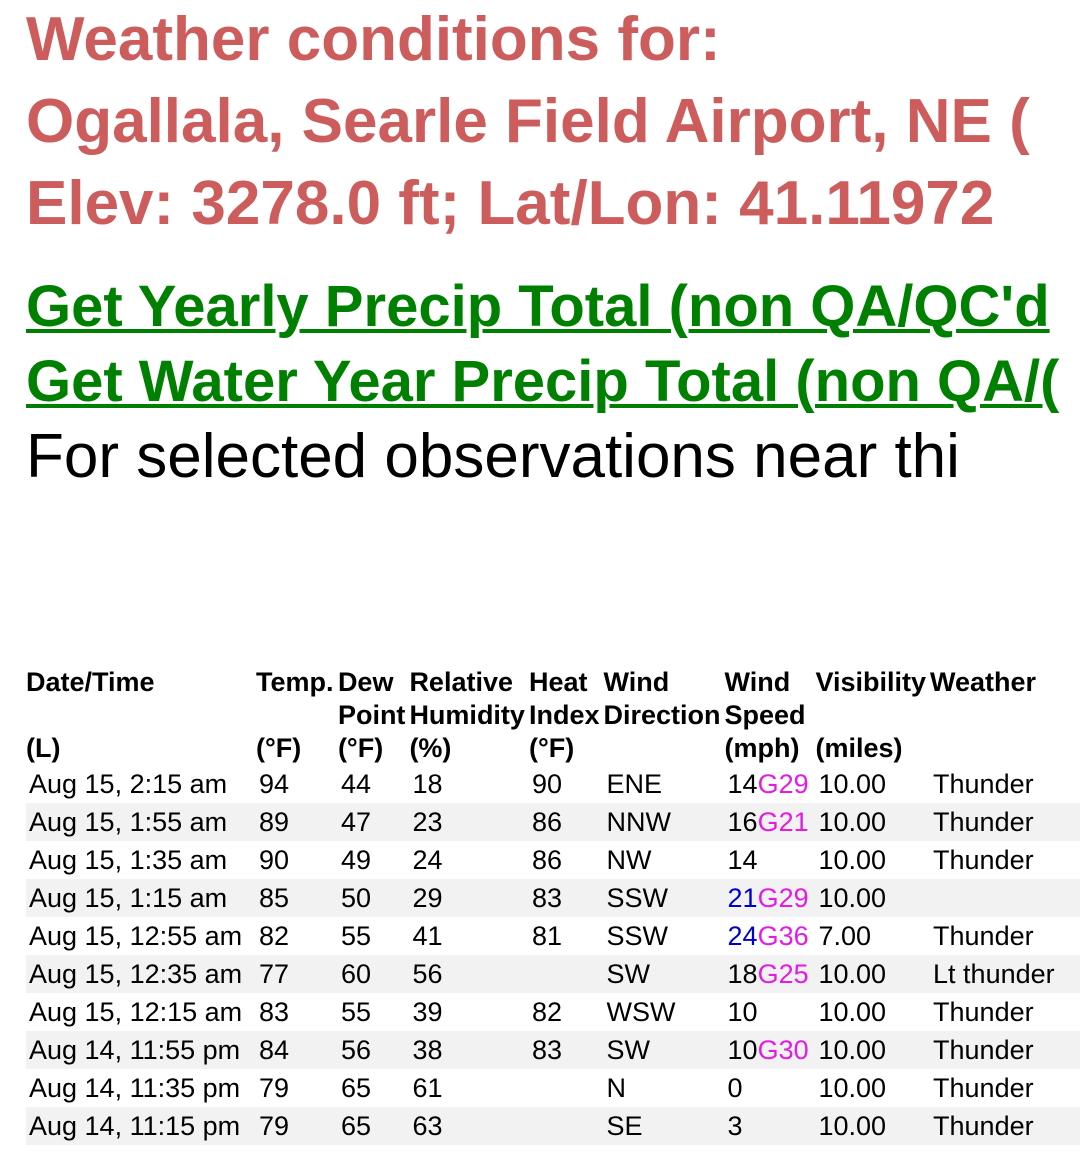  I want to click on cell-wind-direction: SW, so click(664, 1050).